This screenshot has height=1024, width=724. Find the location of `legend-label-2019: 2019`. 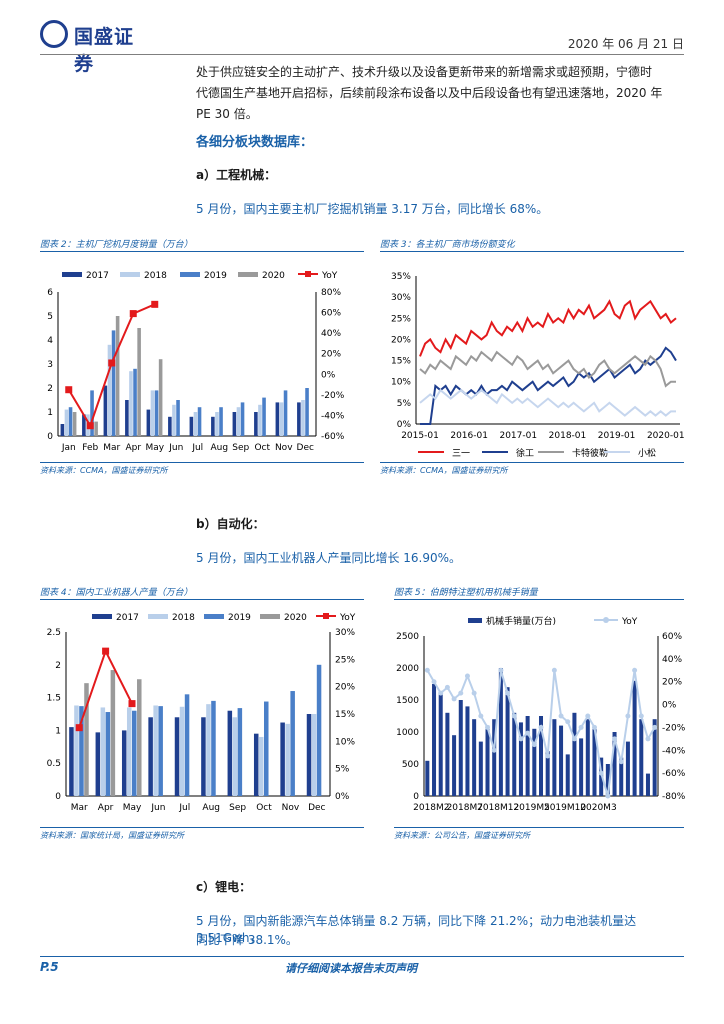

legend-label-2019: 2019 is located at coordinates (239, 618).